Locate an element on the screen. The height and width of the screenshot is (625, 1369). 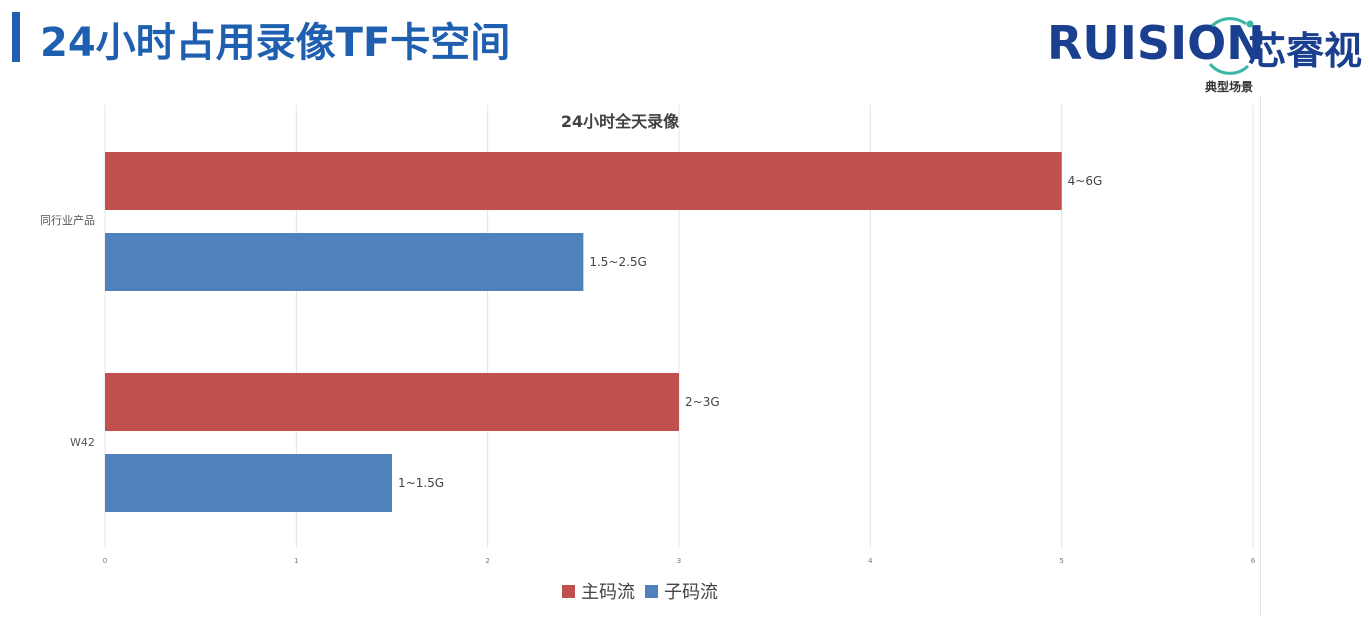
x-tick-label: 4 is located at coordinates (870, 561).